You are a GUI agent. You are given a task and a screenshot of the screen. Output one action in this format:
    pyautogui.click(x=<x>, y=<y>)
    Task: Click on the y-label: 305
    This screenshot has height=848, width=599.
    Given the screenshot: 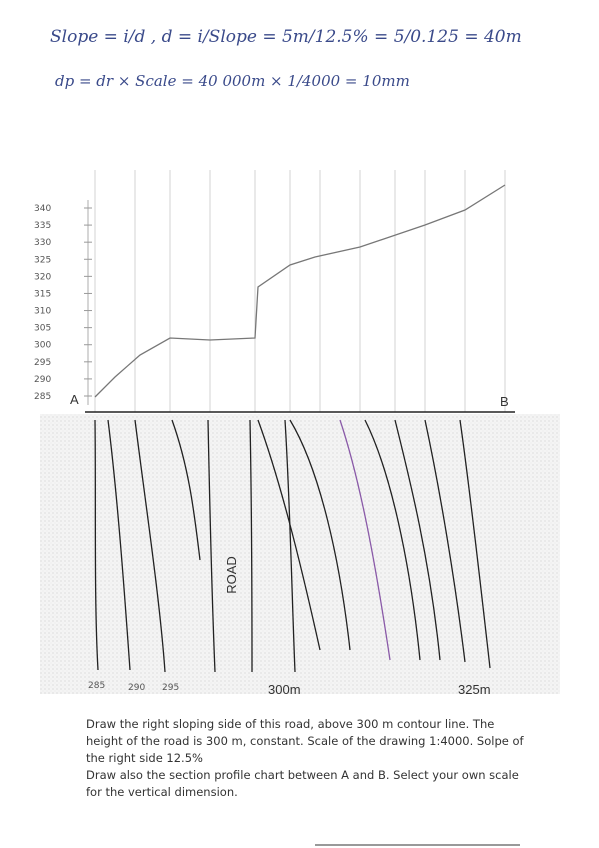 What is the action you would take?
    pyautogui.click(x=42, y=329)
    